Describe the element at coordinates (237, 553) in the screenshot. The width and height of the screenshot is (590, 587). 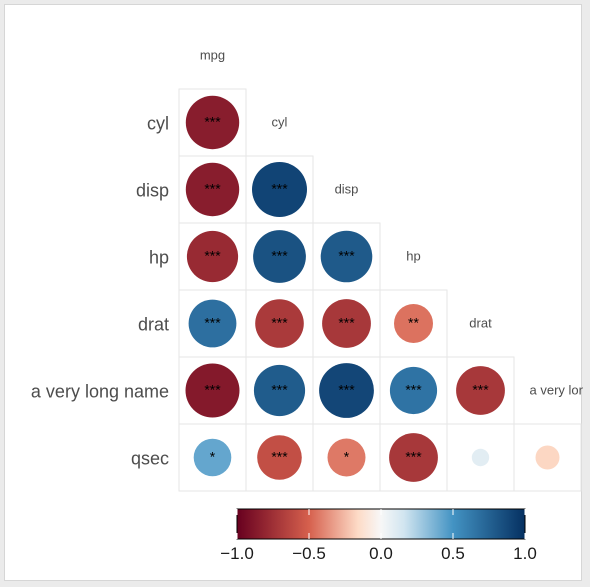
I see `colorbar-tick-label: −1.0` at that location.